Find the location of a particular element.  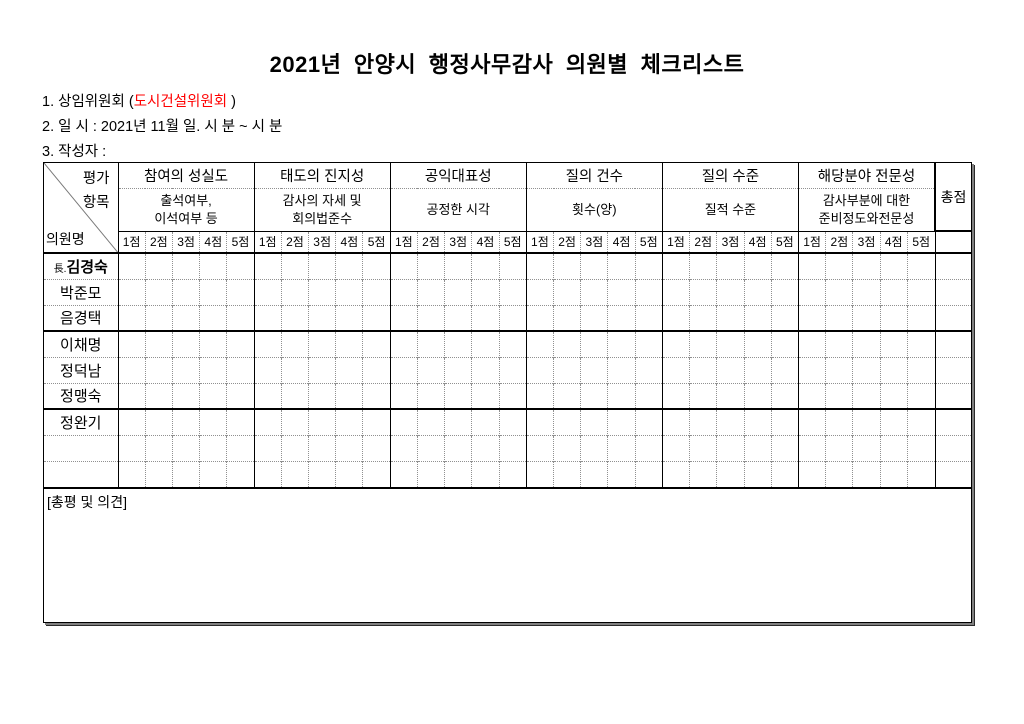

member-row: 음경택 is located at coordinates (507, 317).